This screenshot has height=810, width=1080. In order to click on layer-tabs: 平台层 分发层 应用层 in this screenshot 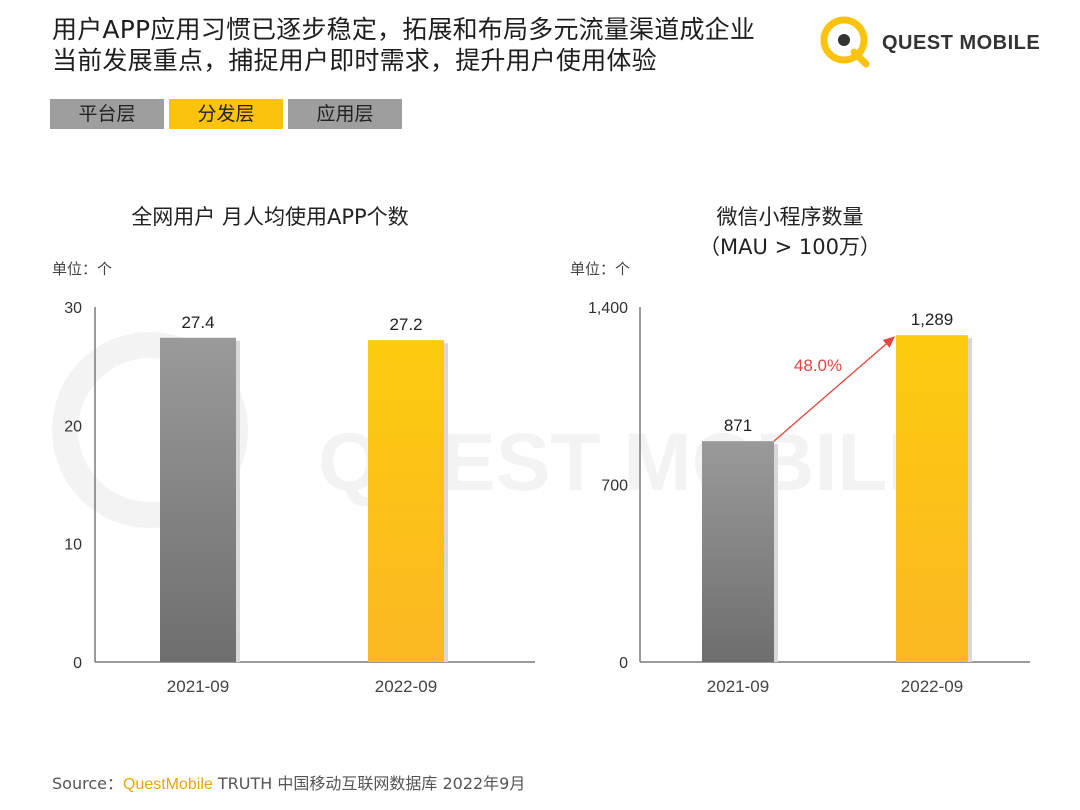, I will do `click(226, 114)`.